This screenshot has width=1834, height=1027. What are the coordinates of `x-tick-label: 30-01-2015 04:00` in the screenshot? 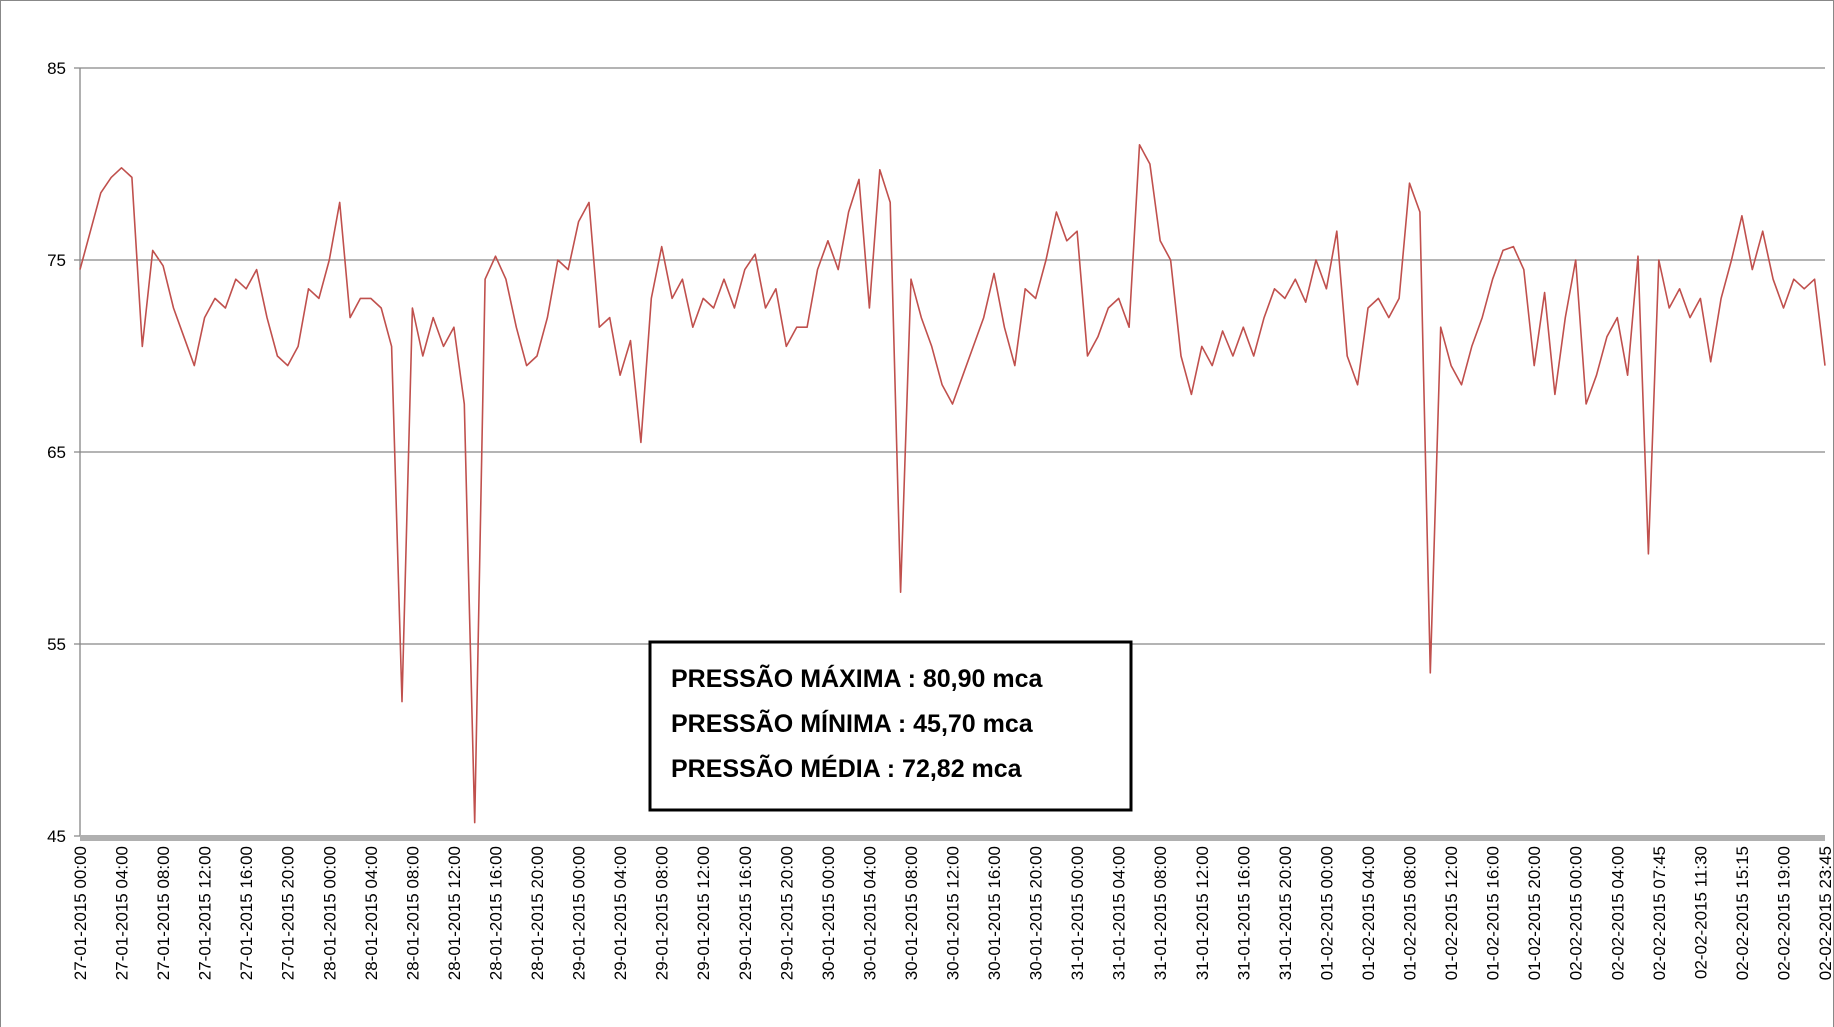 It's located at (869, 913).